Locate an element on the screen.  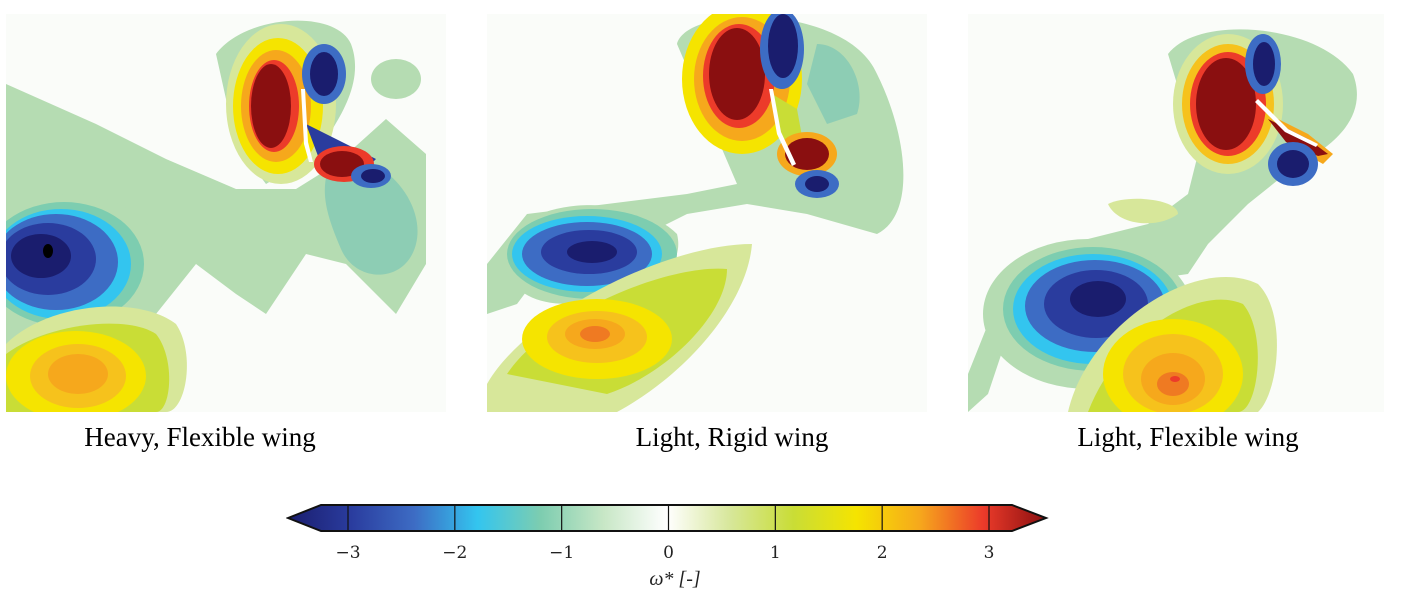
colorbar-tick-label: 3 is located at coordinates (989, 553).